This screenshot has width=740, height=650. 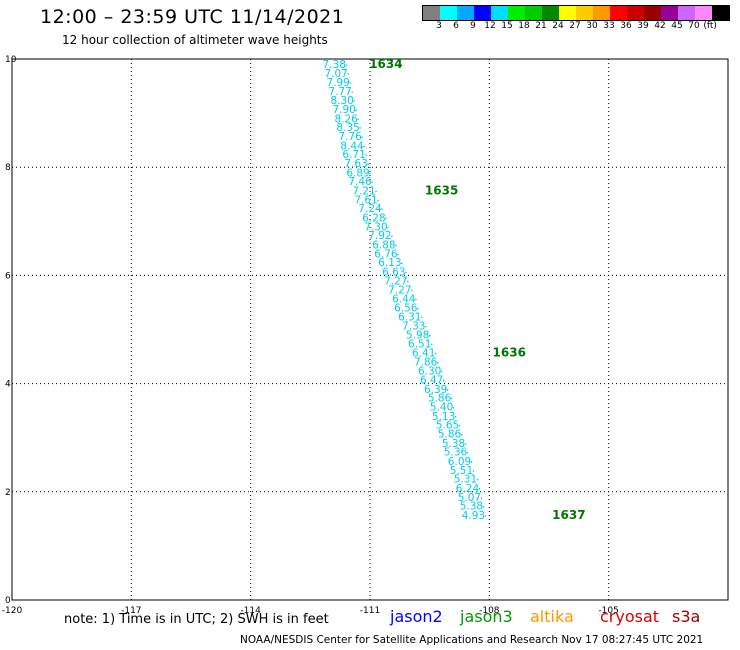 I want to click on data-label: 8.44, so click(x=352, y=146).